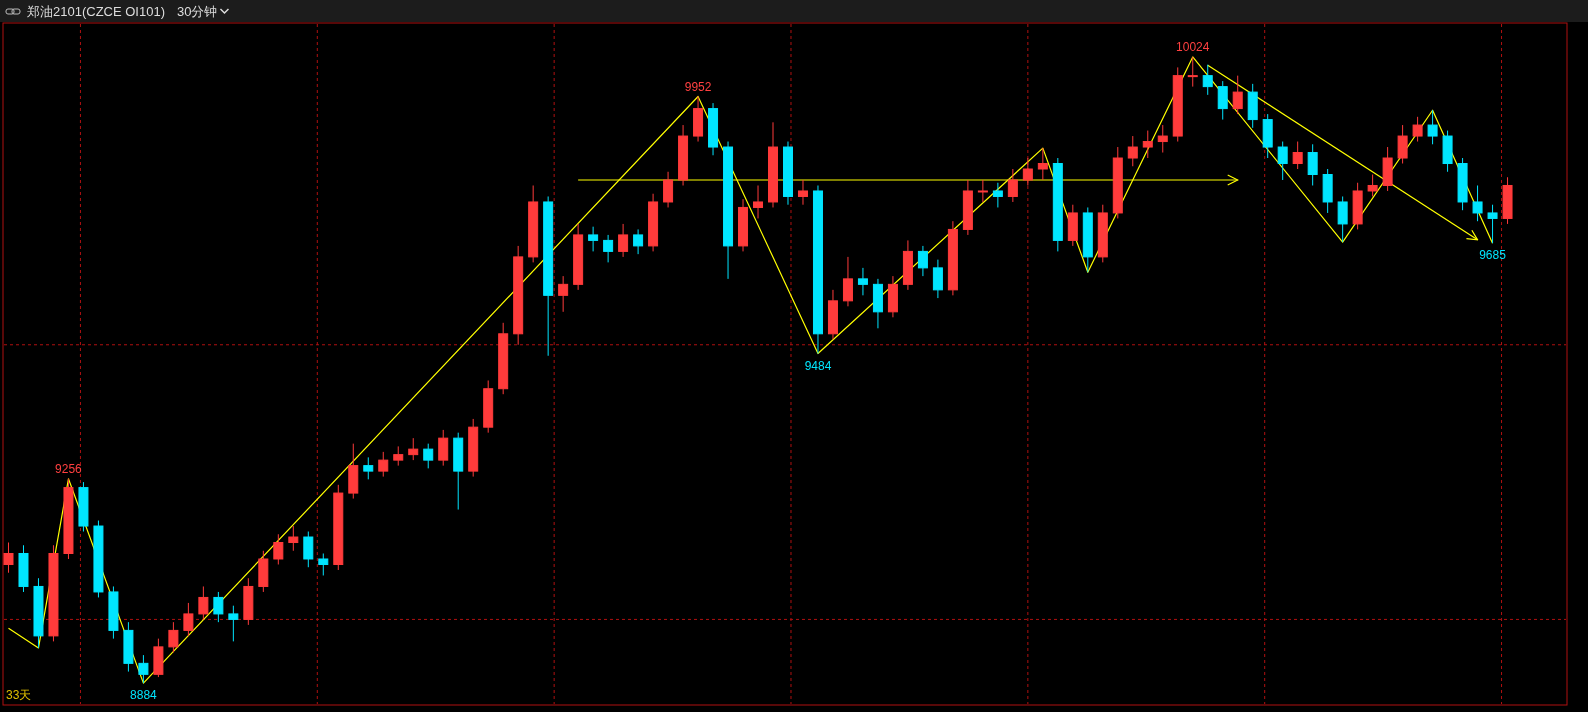  I want to click on annotation: 8884, so click(144, 695).